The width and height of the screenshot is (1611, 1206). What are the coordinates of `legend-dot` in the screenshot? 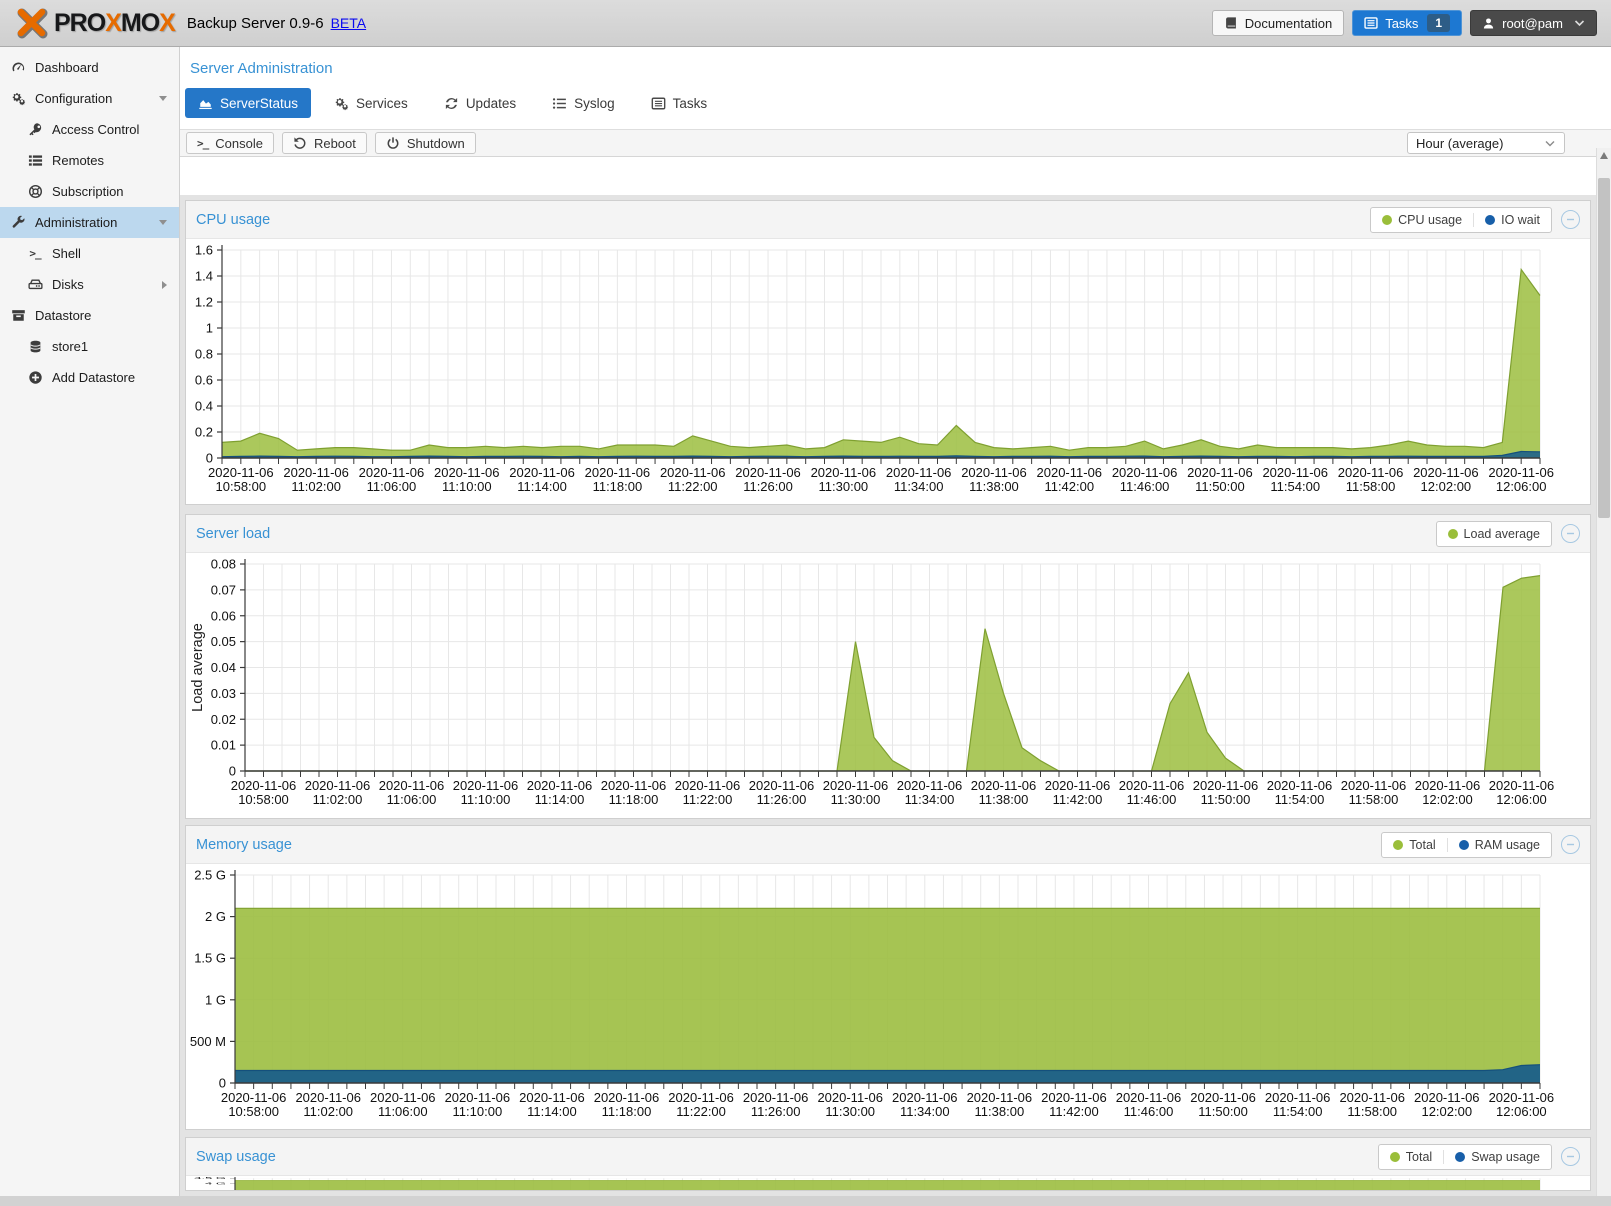 It's located at (1490, 219).